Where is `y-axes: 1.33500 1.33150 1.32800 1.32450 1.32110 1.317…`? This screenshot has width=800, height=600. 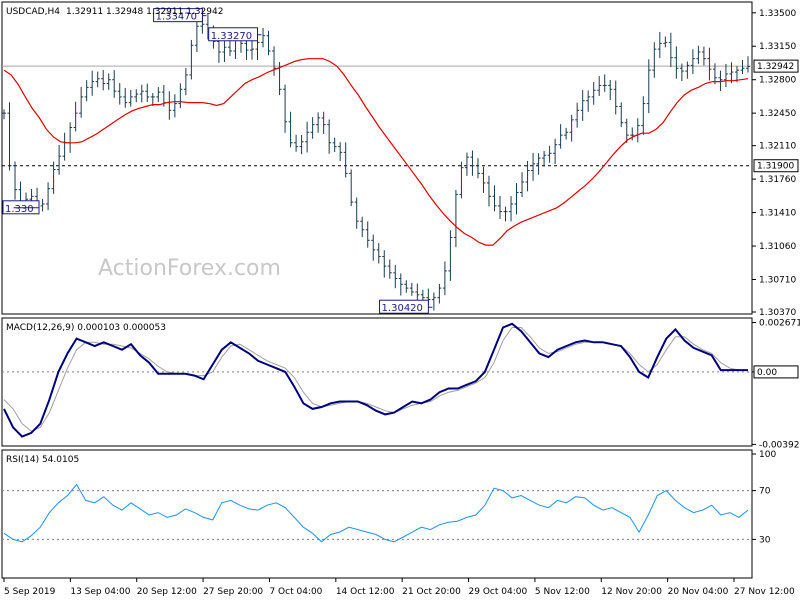 y-axes: 1.33500 1.33150 1.32800 1.32450 1.32110 1.317… is located at coordinates (776, 277).